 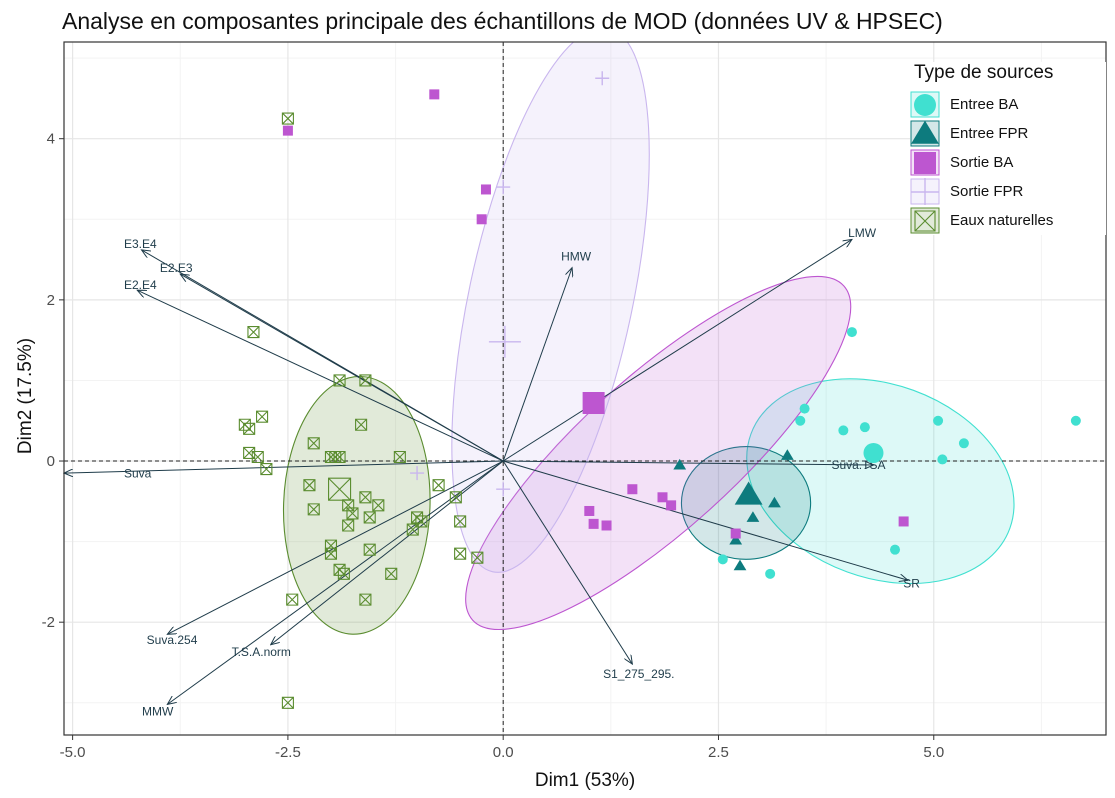 I want to click on arrow-e2-e3, so click(x=342, y=368).